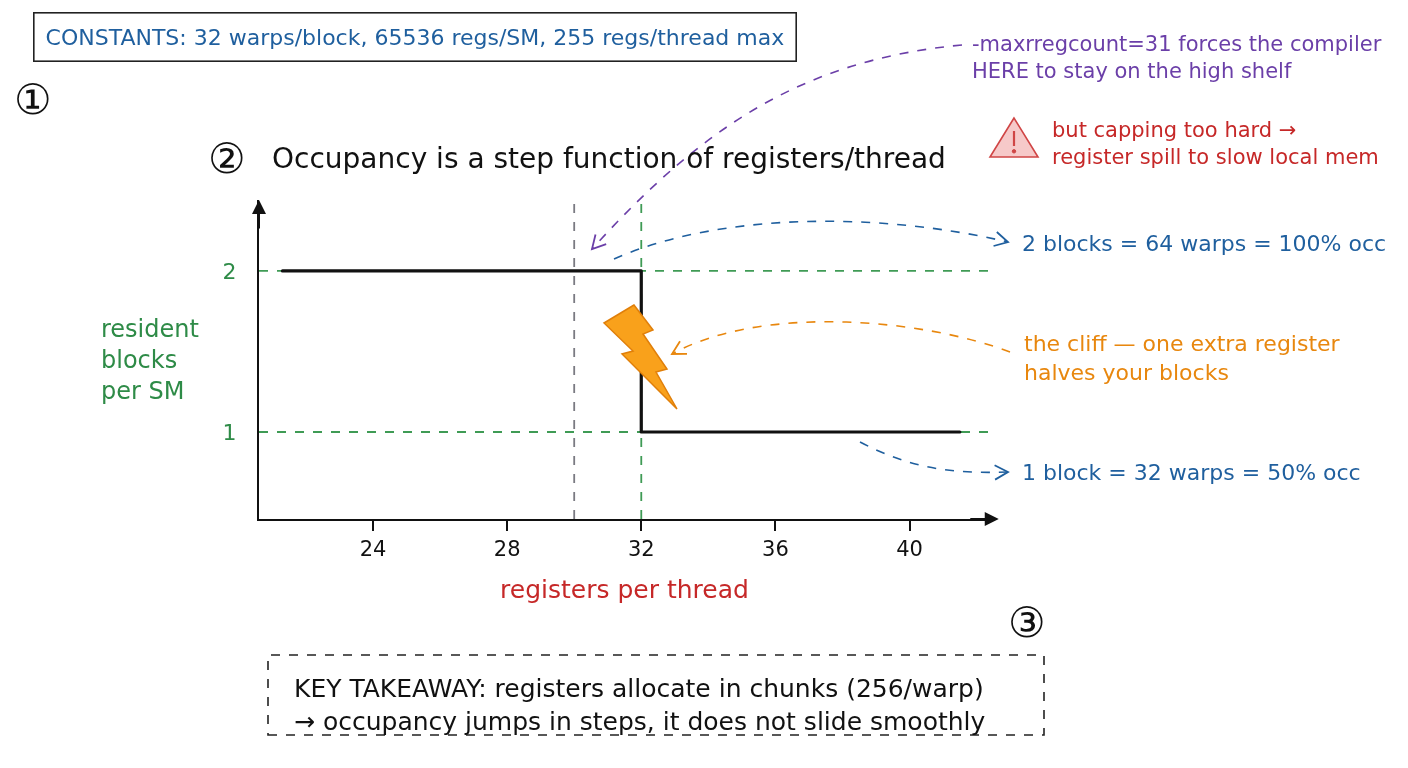 The height and width of the screenshot is (768, 1408). I want to click on x-tick-label: 24, so click(373, 549).